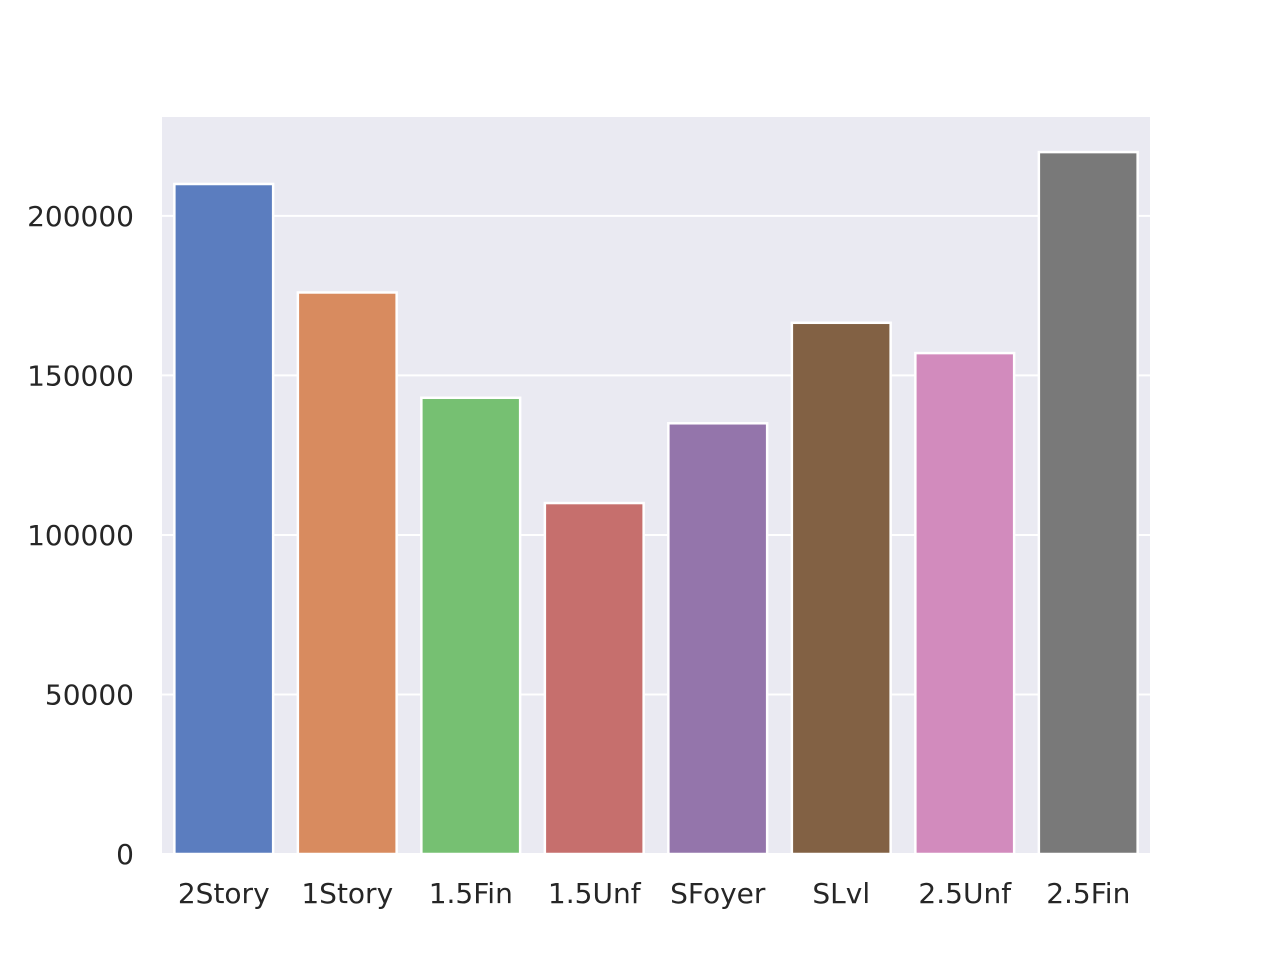 The height and width of the screenshot is (960, 1280). Describe the element at coordinates (595, 893) in the screenshot. I see `x-tick-label: 1.5Unf` at that location.